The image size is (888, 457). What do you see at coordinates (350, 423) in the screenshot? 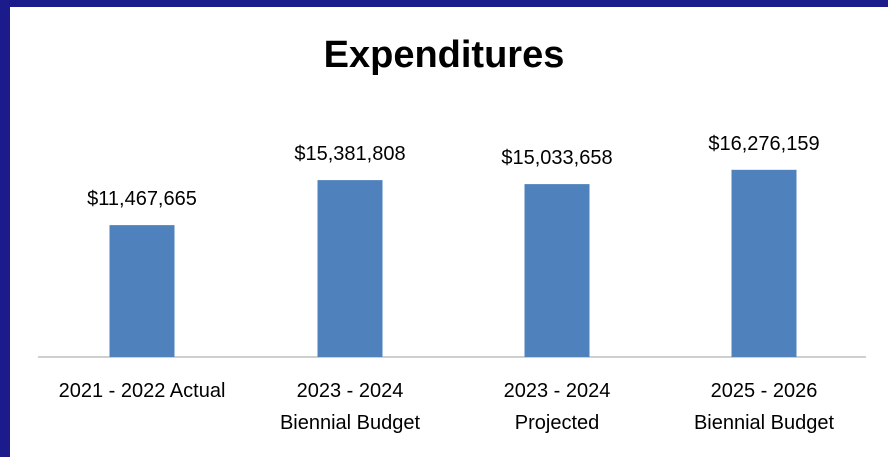
I see `category-label-2-line-2: Biennial Budget` at bounding box center [350, 423].